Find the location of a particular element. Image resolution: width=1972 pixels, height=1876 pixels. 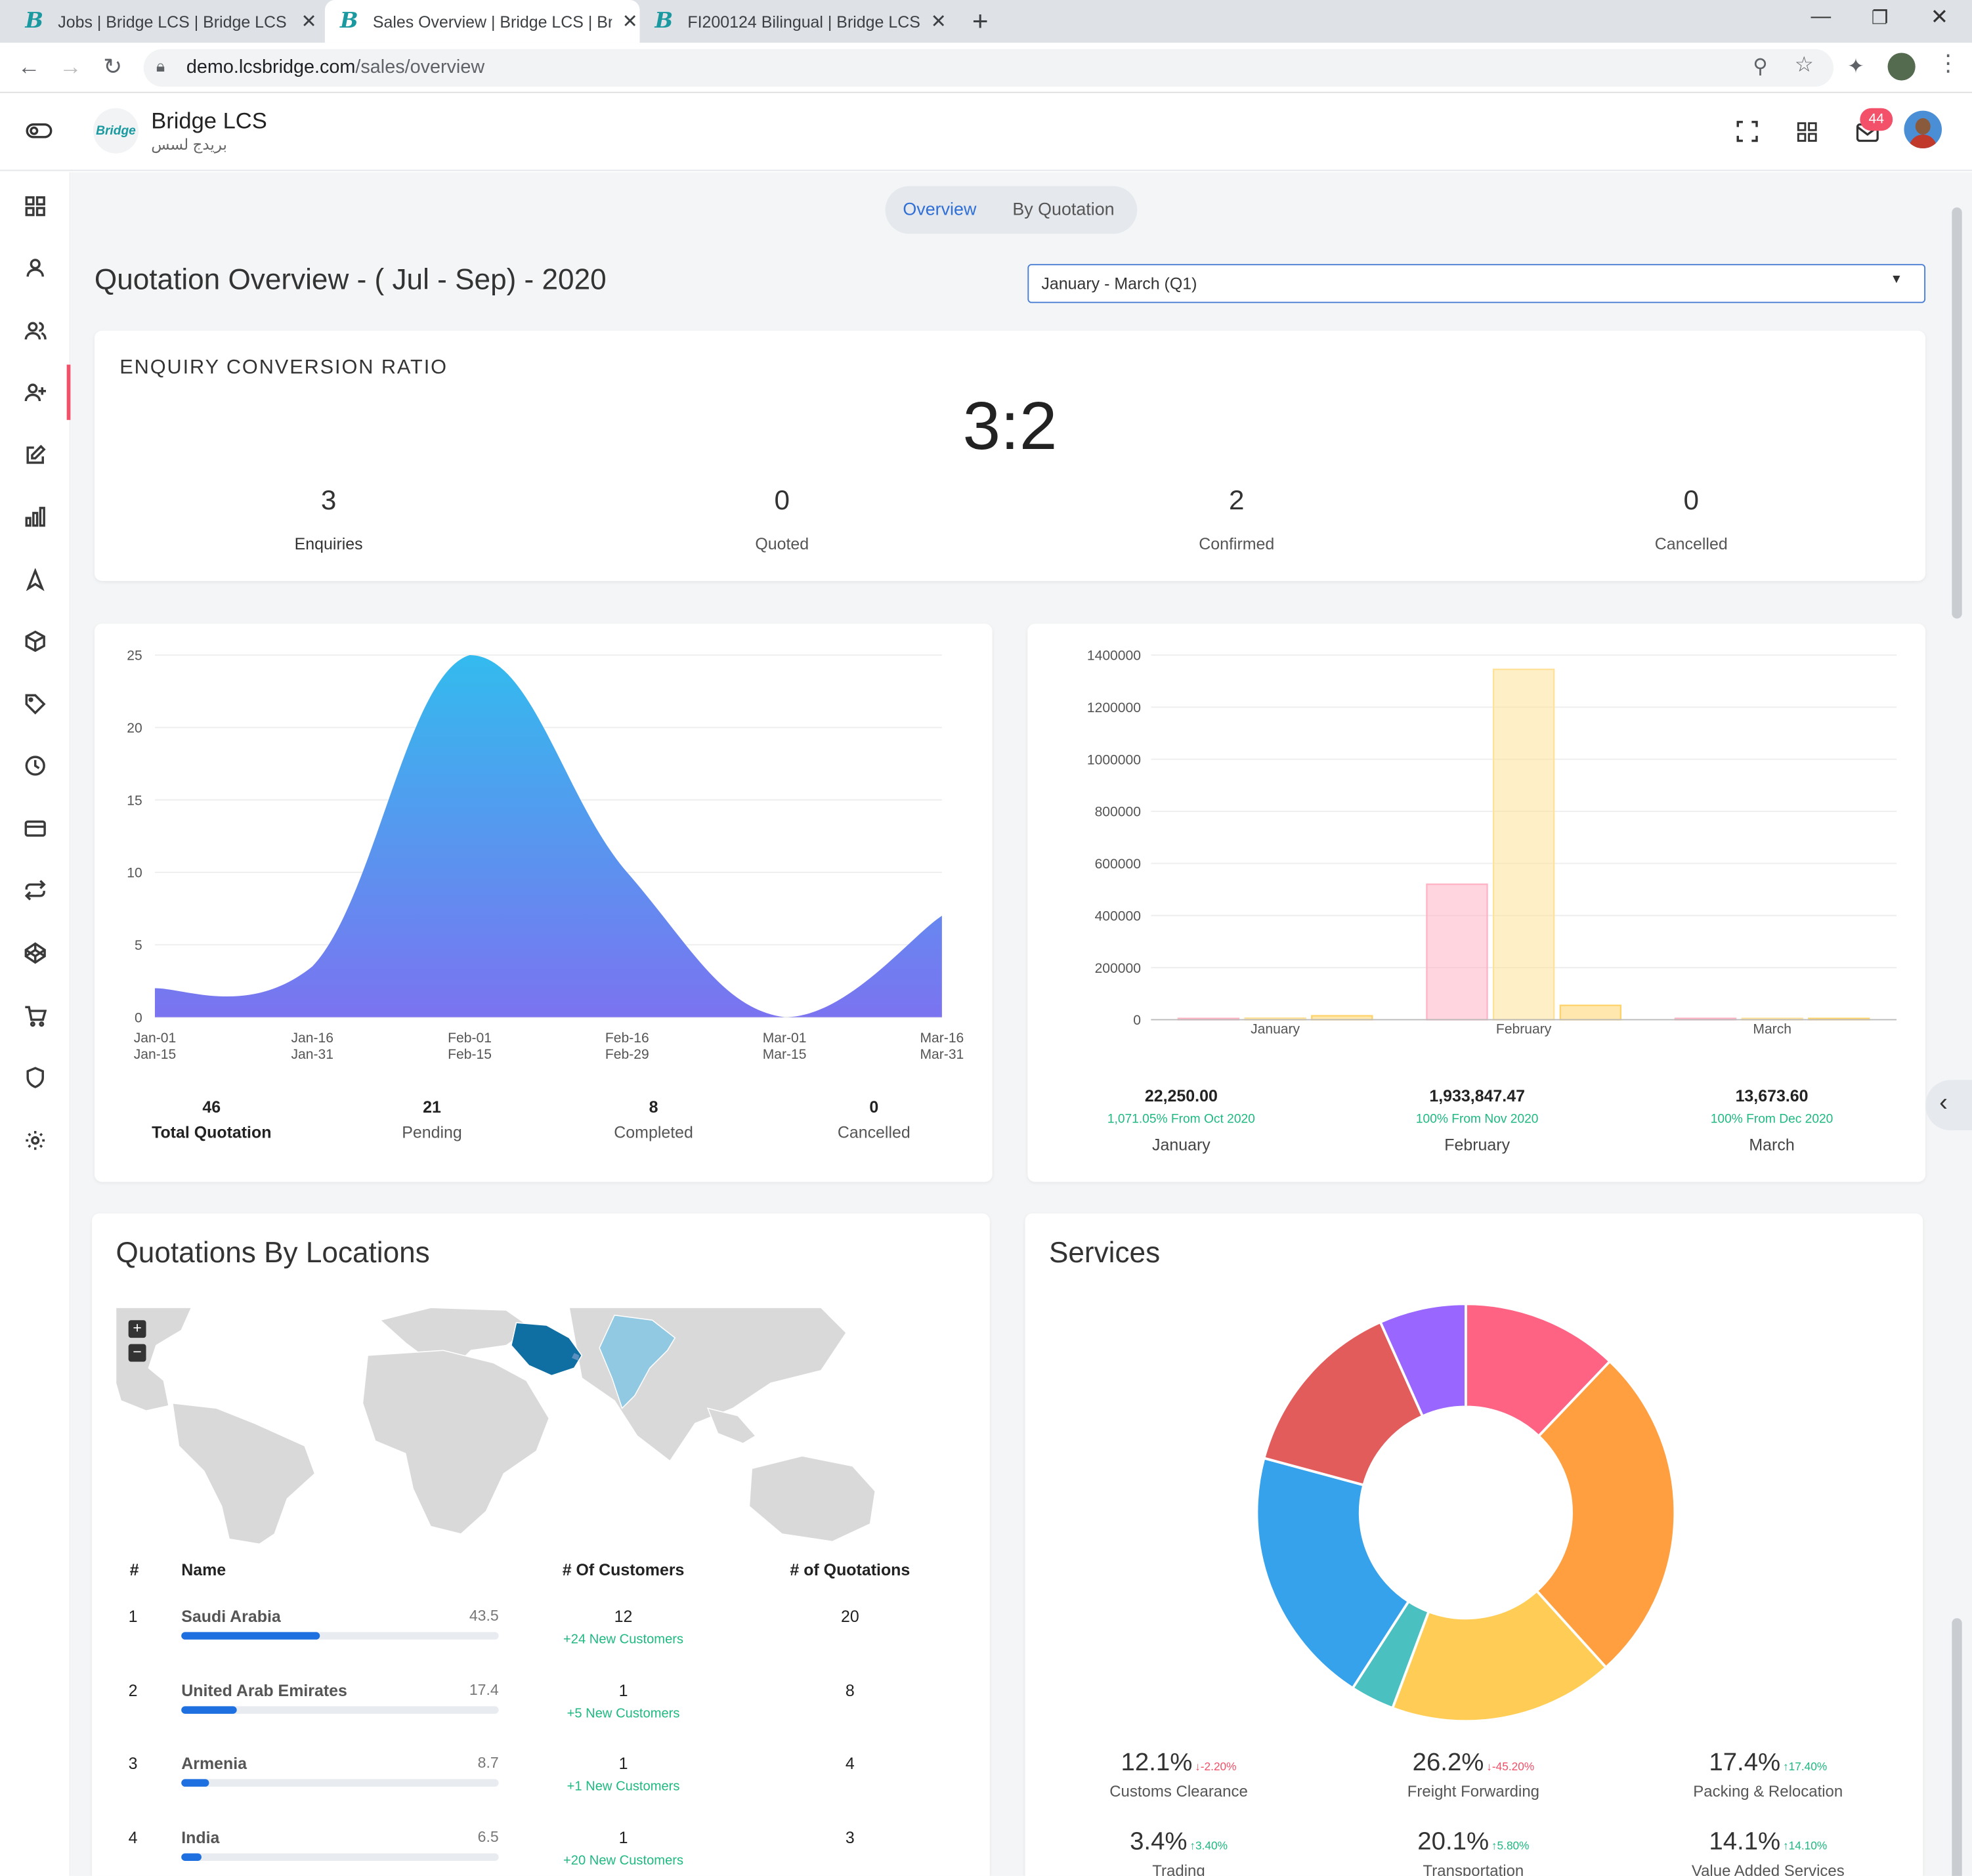

sidebar-item-cart is located at coordinates (35, 1016).